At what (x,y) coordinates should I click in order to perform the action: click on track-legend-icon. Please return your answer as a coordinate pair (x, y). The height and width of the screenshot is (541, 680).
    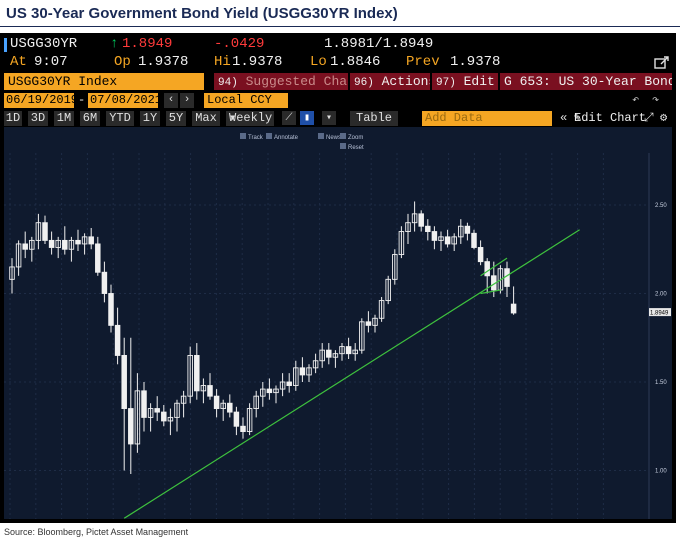
    Looking at the image, I should click on (243, 136).